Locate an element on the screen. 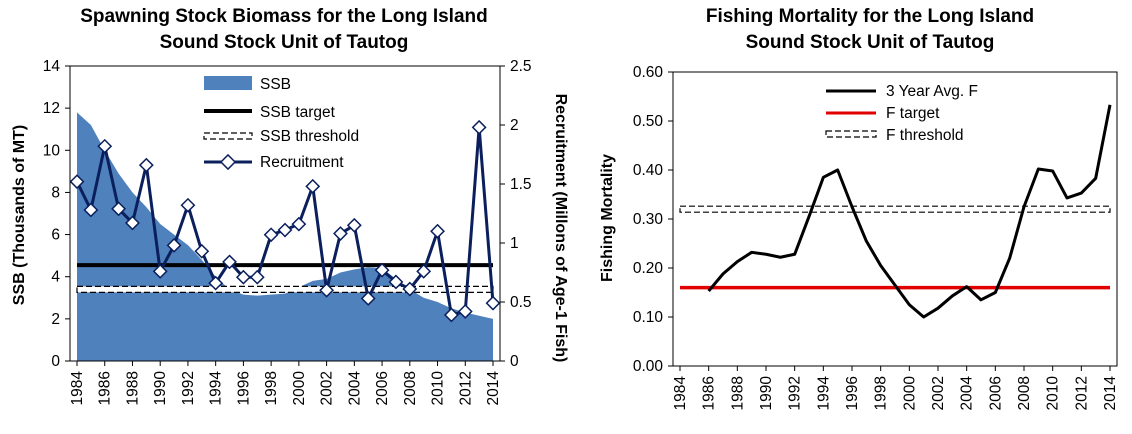 This screenshot has width=1132, height=434. y2-tick-label-1: 1 is located at coordinates (514, 243).